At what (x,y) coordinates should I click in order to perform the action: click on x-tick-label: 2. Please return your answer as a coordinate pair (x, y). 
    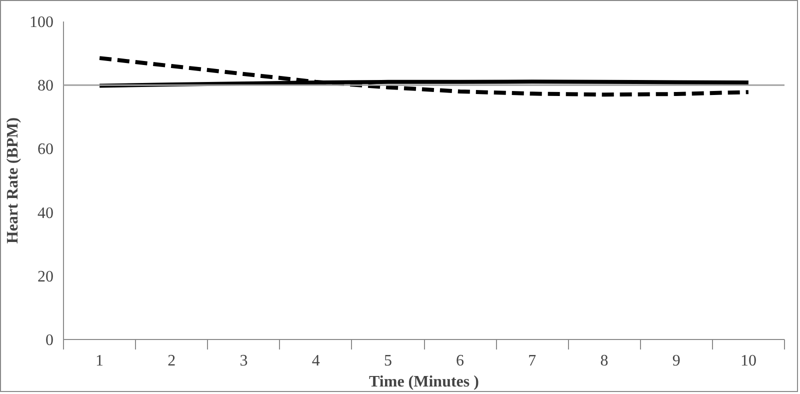
    Looking at the image, I should click on (172, 361).